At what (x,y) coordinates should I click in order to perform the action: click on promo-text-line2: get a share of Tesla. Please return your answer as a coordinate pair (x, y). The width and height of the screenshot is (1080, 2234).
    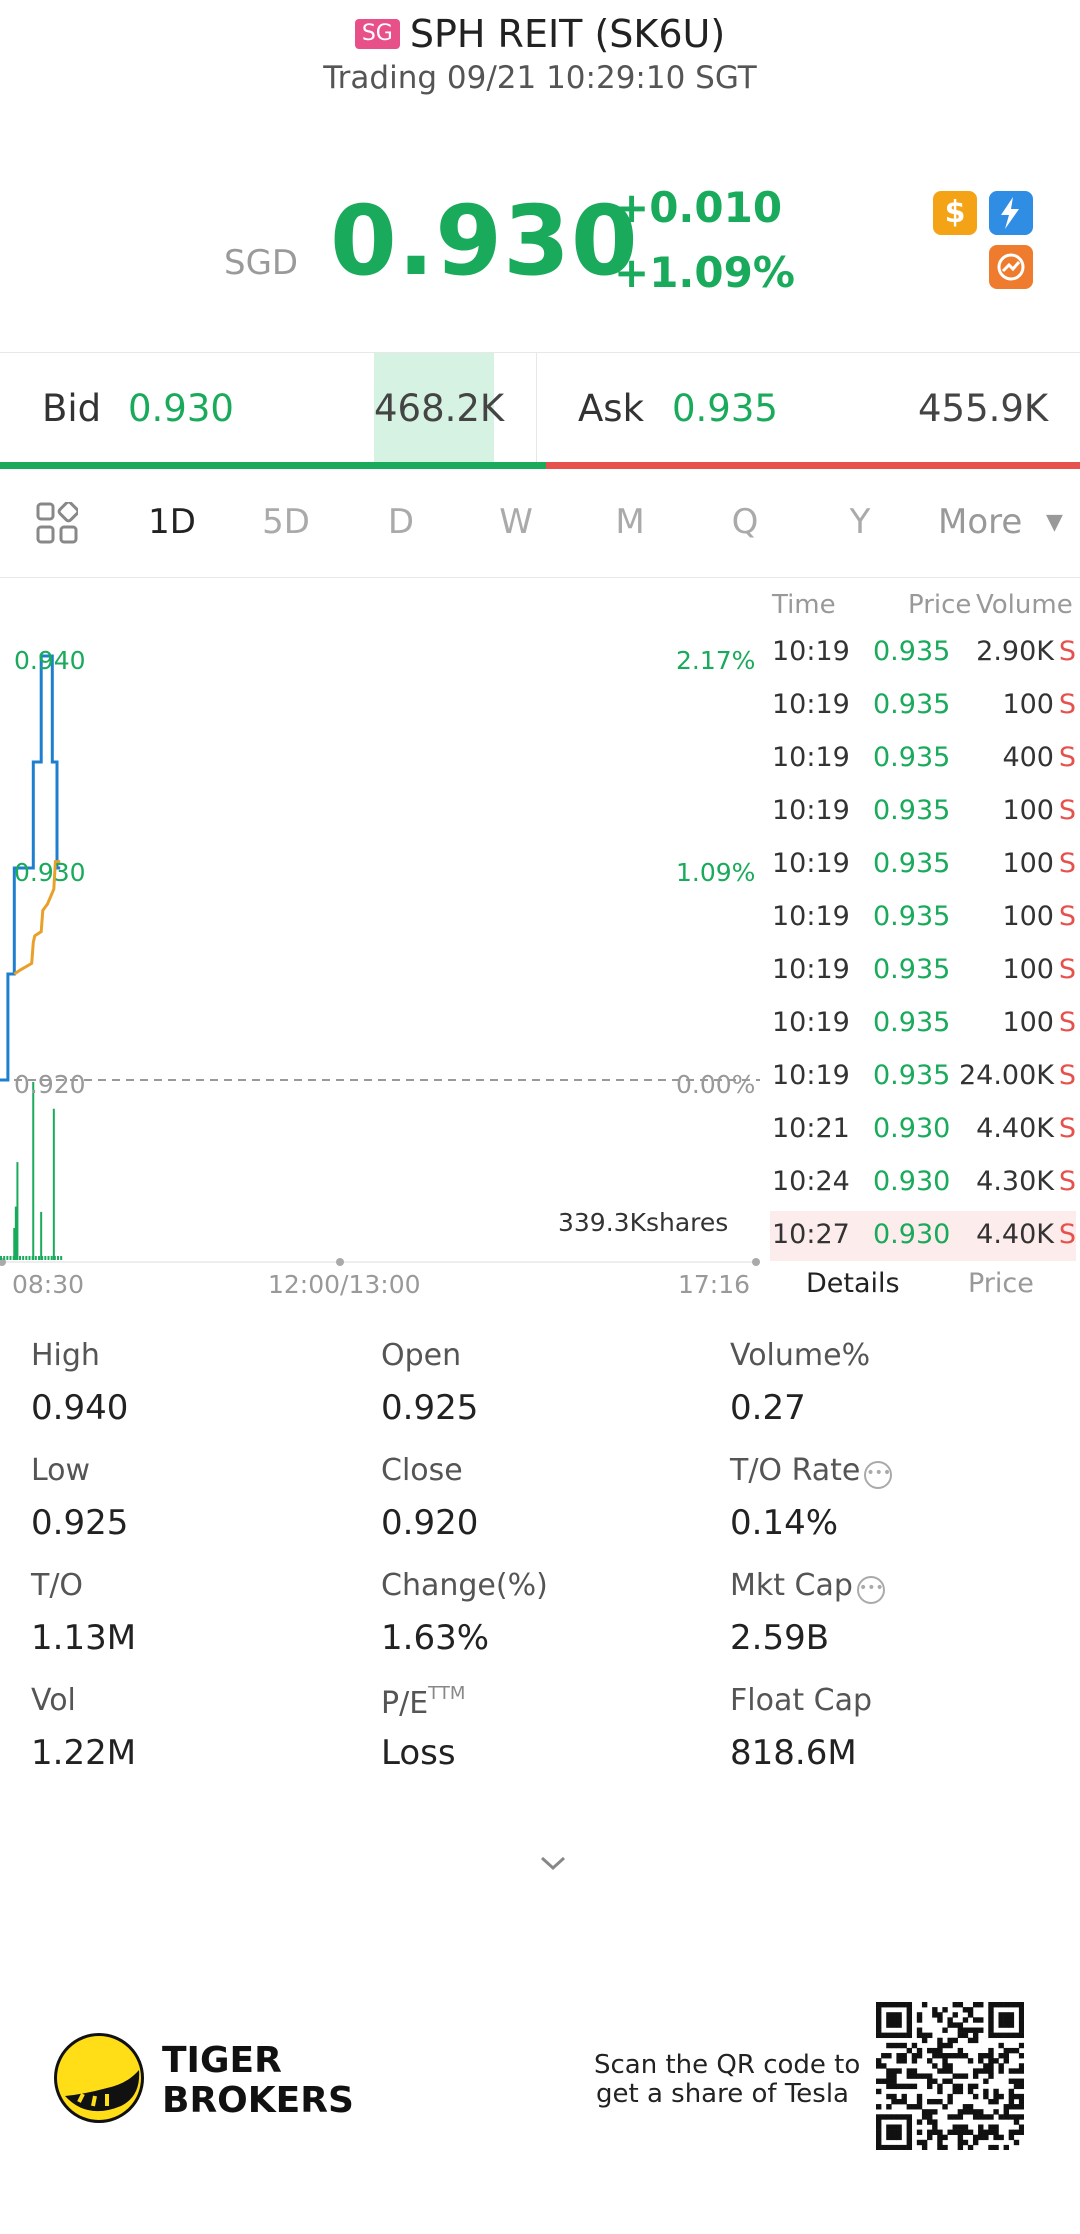
    Looking at the image, I should click on (722, 2094).